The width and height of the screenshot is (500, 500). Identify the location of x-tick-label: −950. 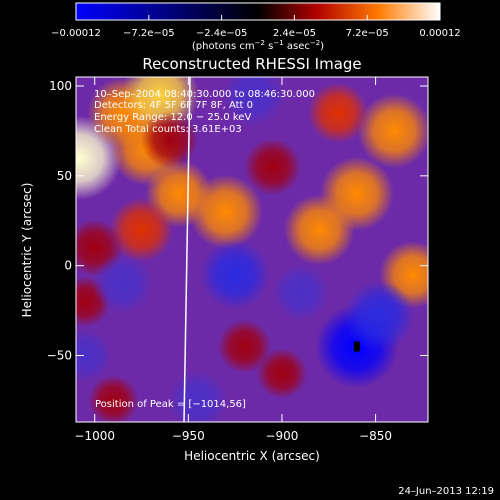
(188, 436).